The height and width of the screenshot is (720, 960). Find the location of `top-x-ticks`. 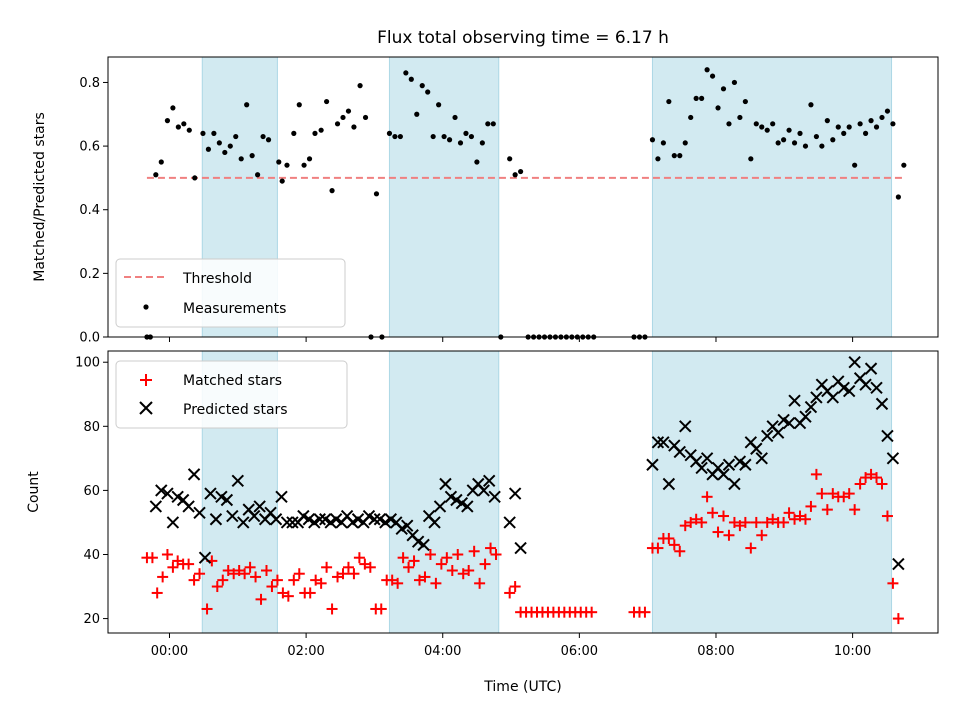

top-x-ticks is located at coordinates (511, 339).